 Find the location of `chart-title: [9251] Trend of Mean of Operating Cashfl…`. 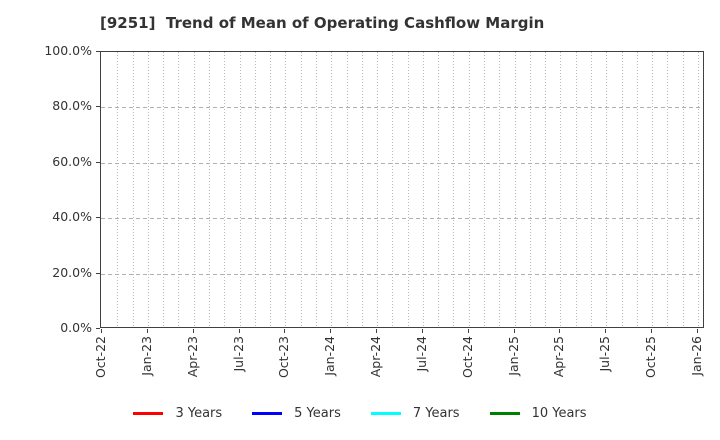

chart-title: [9251] Trend of Mean of Operating Cashfl… is located at coordinates (322, 23).